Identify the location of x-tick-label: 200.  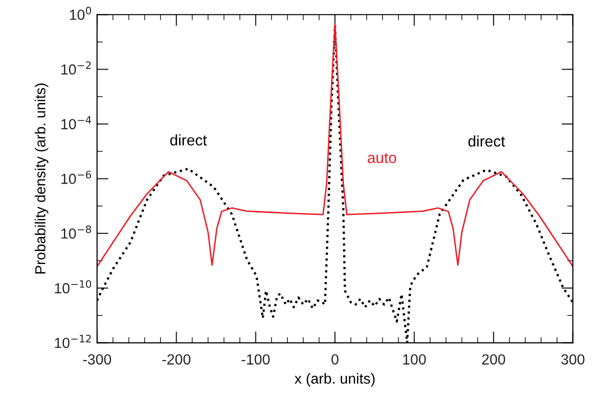
(494, 359).